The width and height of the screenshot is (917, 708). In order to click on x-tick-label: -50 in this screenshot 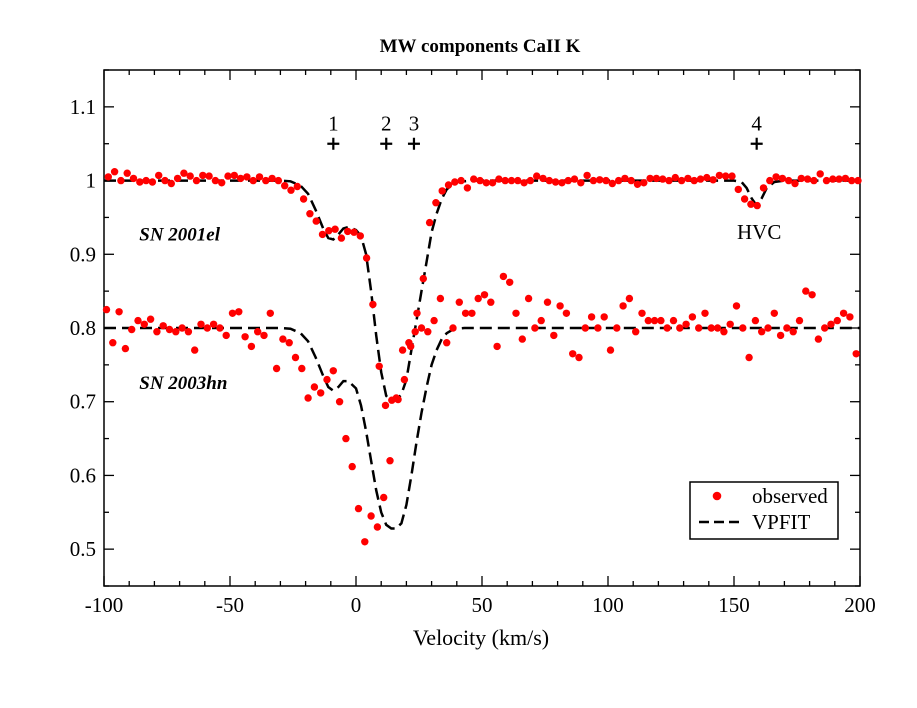, I will do `click(230, 605)`.